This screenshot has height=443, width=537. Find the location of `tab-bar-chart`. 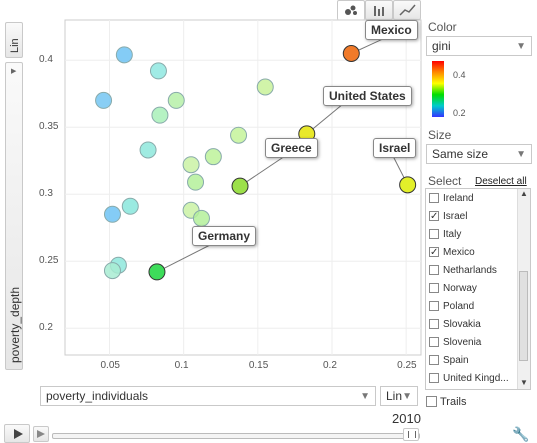

tab-bar-chart is located at coordinates (379, 10).